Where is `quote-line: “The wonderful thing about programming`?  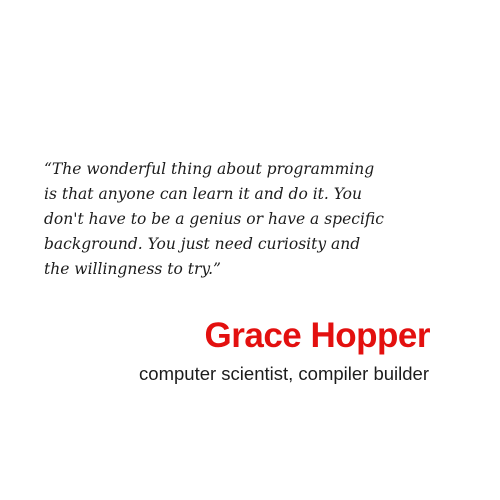 quote-line: “The wonderful thing about programming is located at coordinates (209, 169).